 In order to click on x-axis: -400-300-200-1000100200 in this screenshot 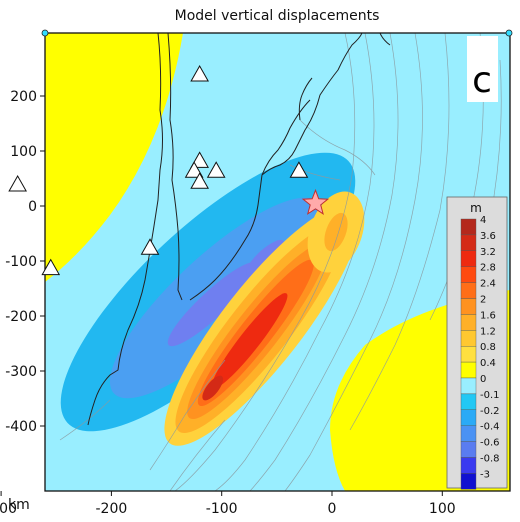, I will do `click(228, 504)`.